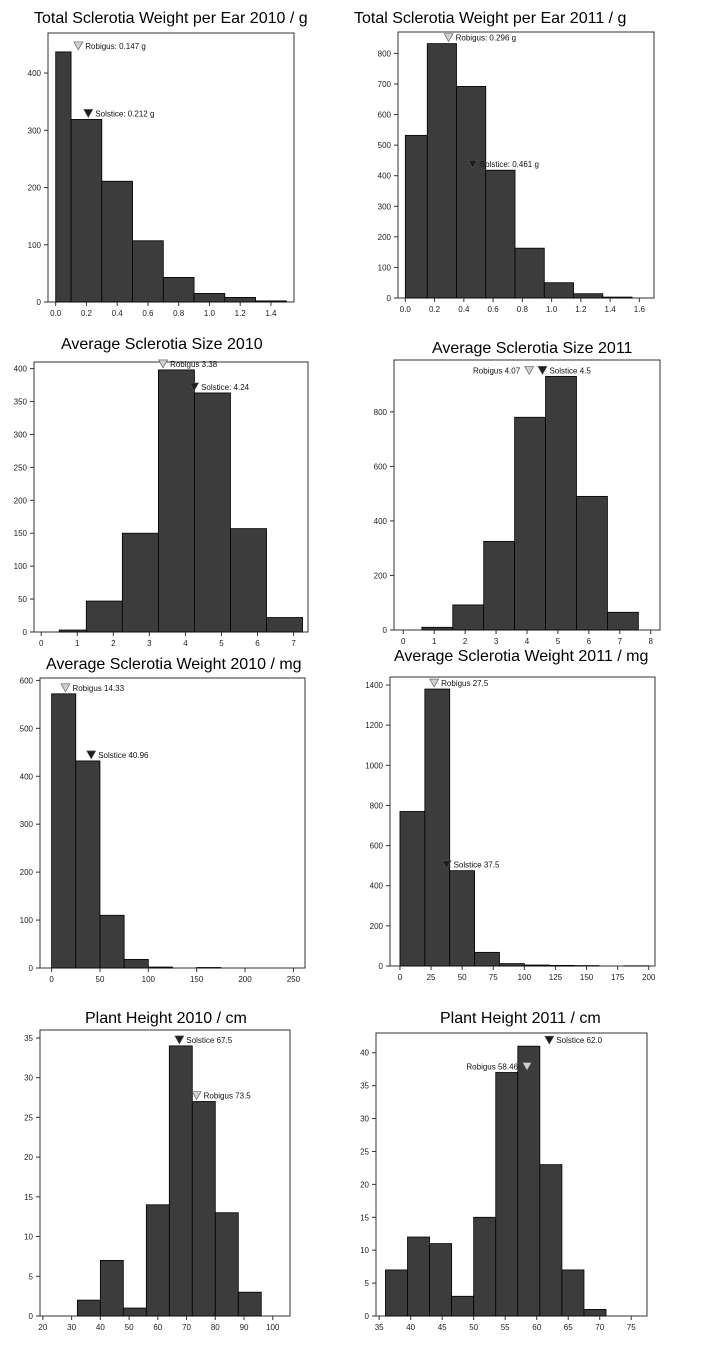 This screenshot has width=705, height=1349. Describe the element at coordinates (490, 18) in the screenshot. I see `chart-title: Total Sclerotia Weight per Ear 2011 / g` at that location.